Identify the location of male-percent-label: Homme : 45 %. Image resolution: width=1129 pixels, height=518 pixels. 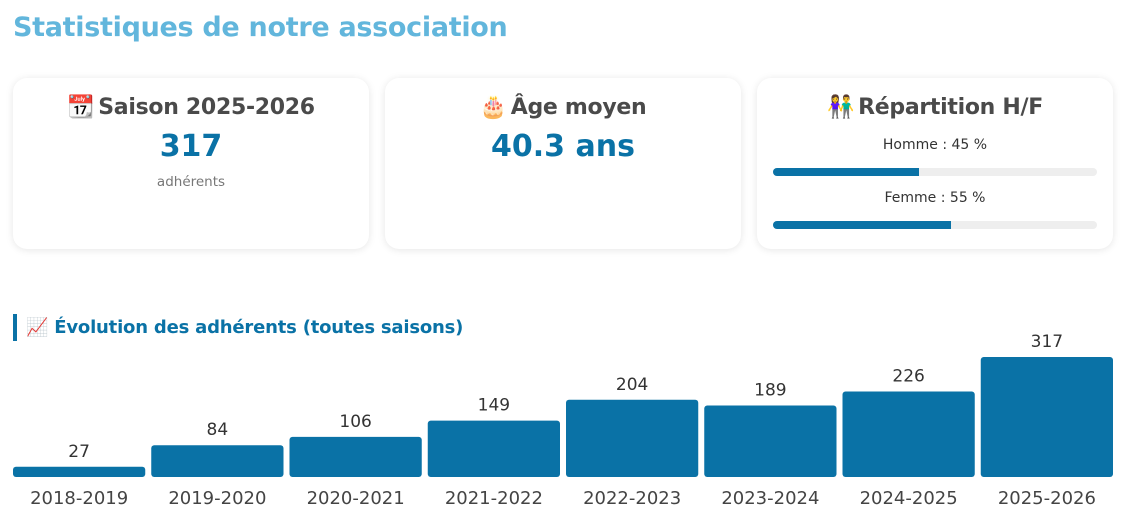
(935, 145).